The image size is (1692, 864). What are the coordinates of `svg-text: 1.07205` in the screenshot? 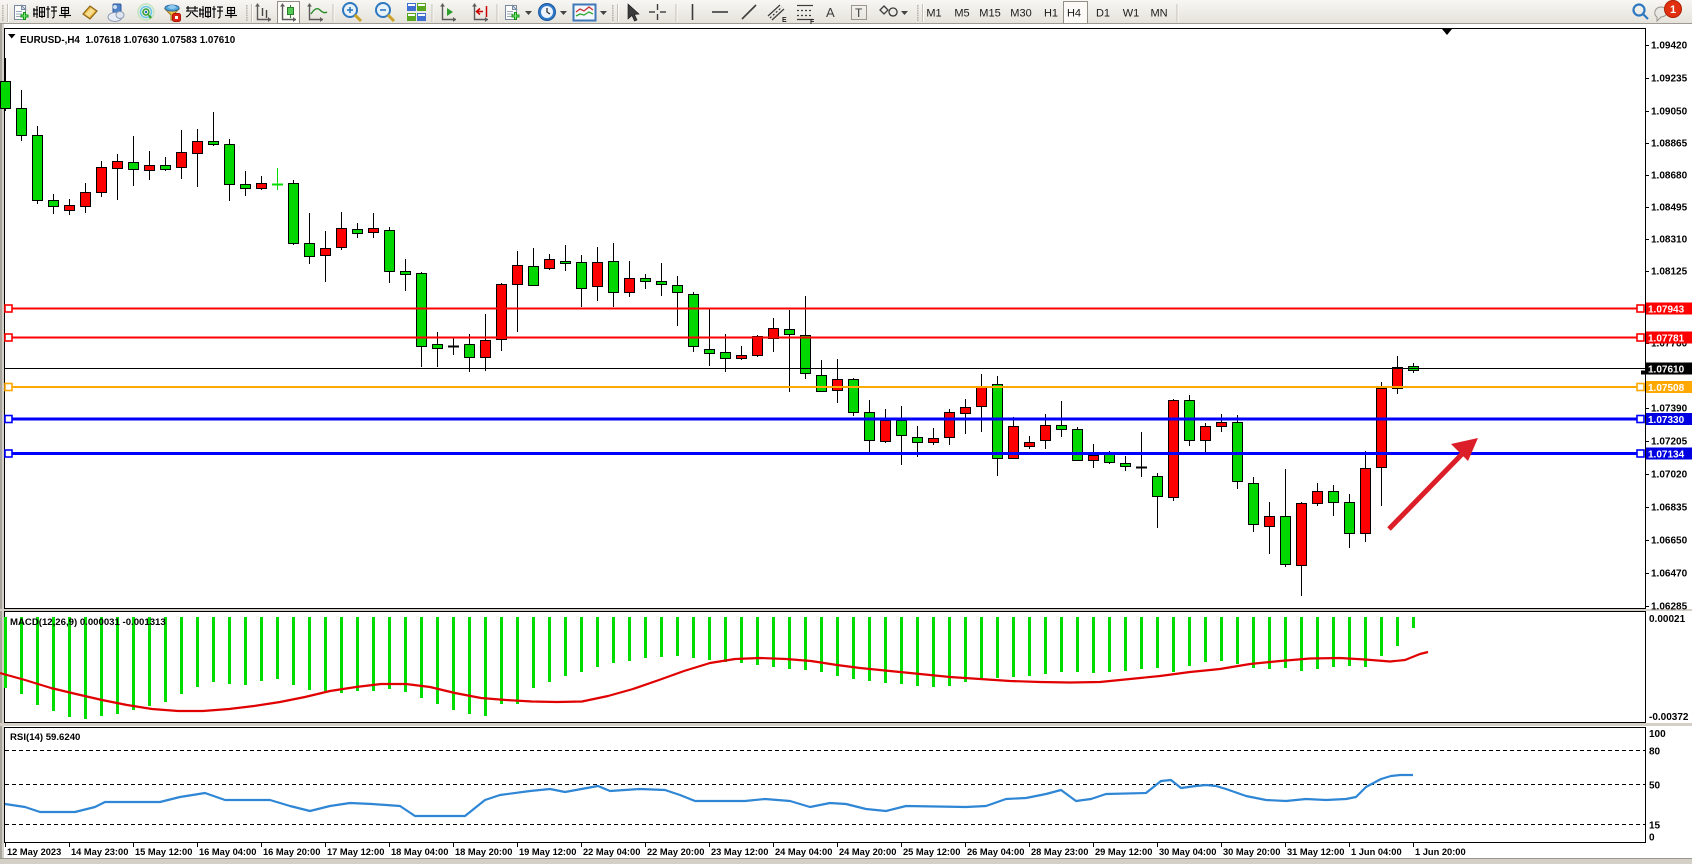 It's located at (1669, 442).